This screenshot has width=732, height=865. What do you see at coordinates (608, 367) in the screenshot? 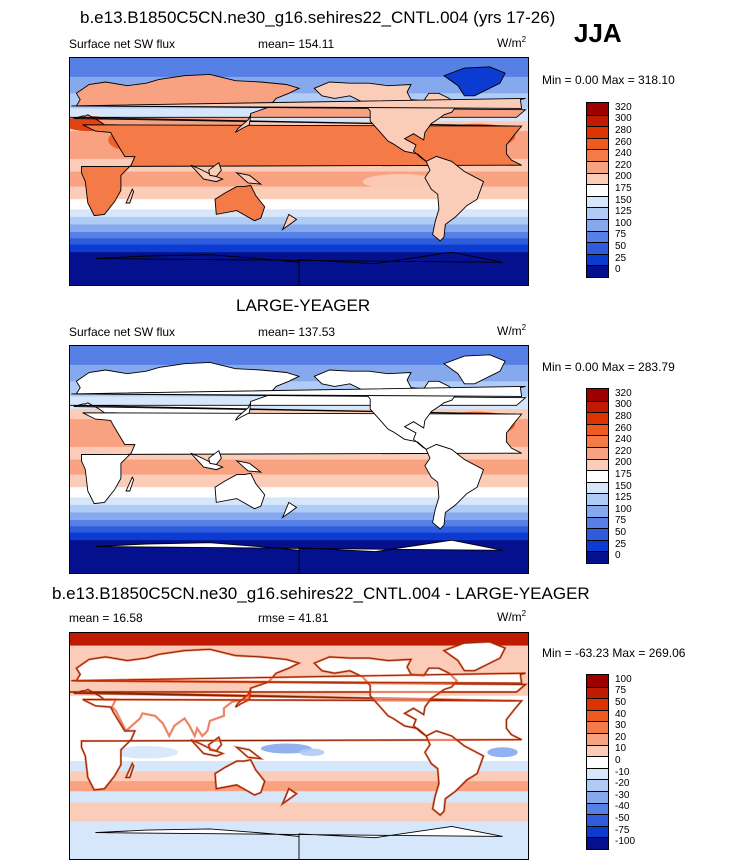
I see `panel-2-minmax: Min = 0.00 Max = 283.79` at bounding box center [608, 367].